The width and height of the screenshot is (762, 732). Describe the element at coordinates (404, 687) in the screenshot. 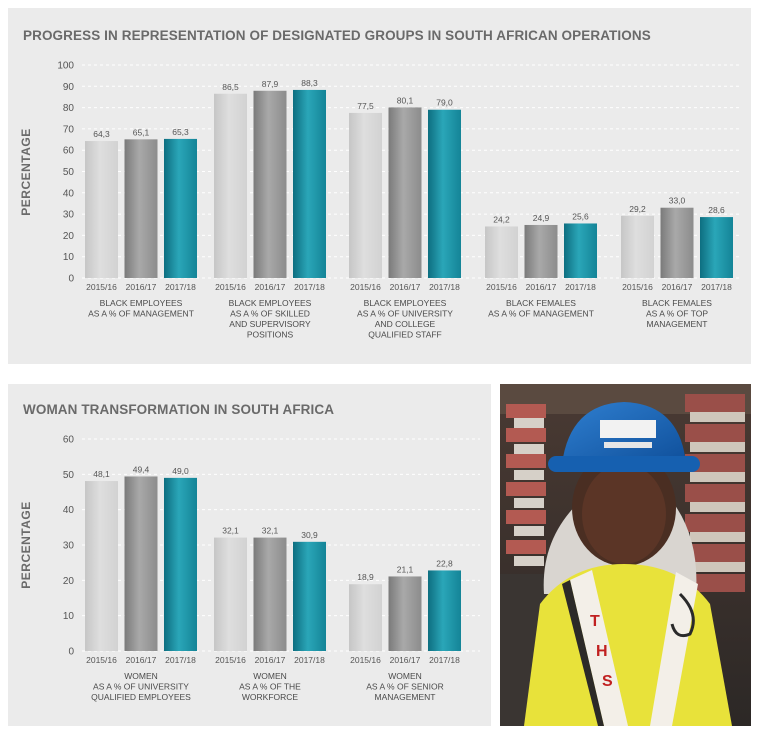

I see `group-label: AS A % OF SENIOR` at that location.